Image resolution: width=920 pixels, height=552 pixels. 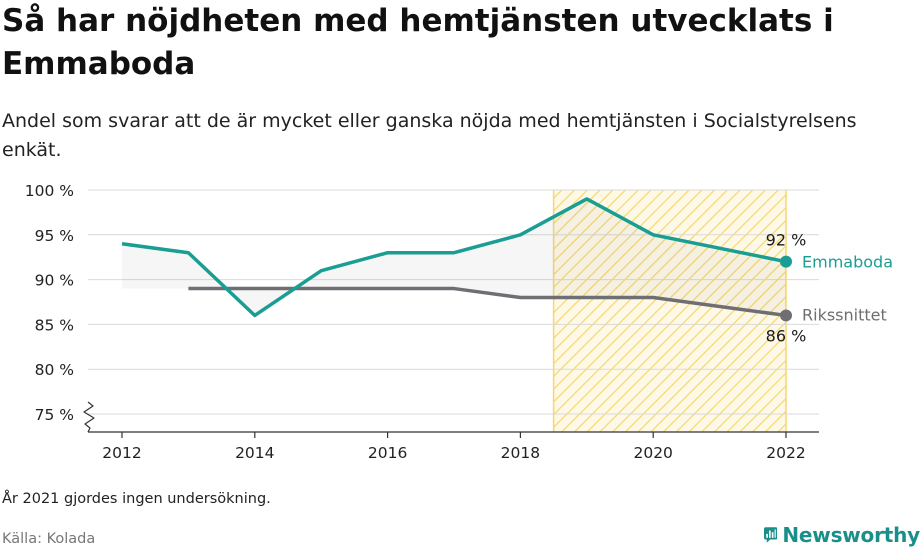 What do you see at coordinates (136, 499) in the screenshot?
I see `footnote: År 2021 gjordes ingen undersökning.` at bounding box center [136, 499].